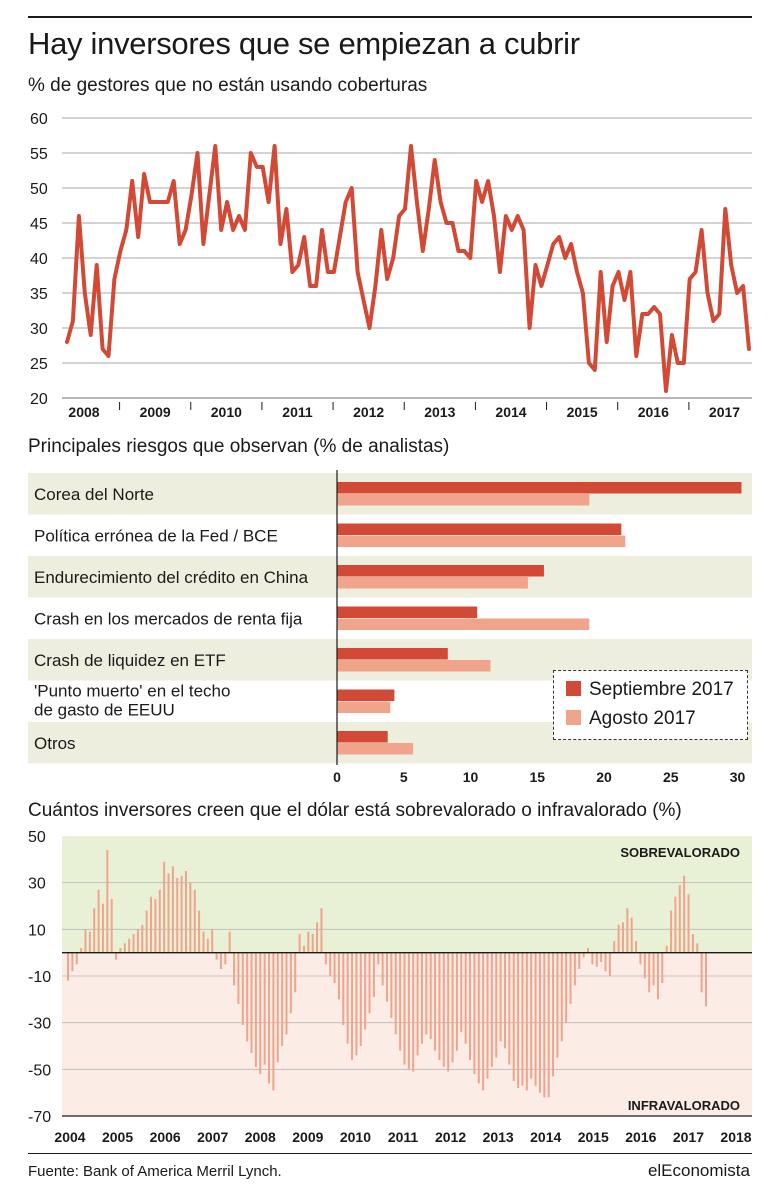 The height and width of the screenshot is (1193, 770). I want to click on chart1-xtick-label: 2011, so click(297, 412).